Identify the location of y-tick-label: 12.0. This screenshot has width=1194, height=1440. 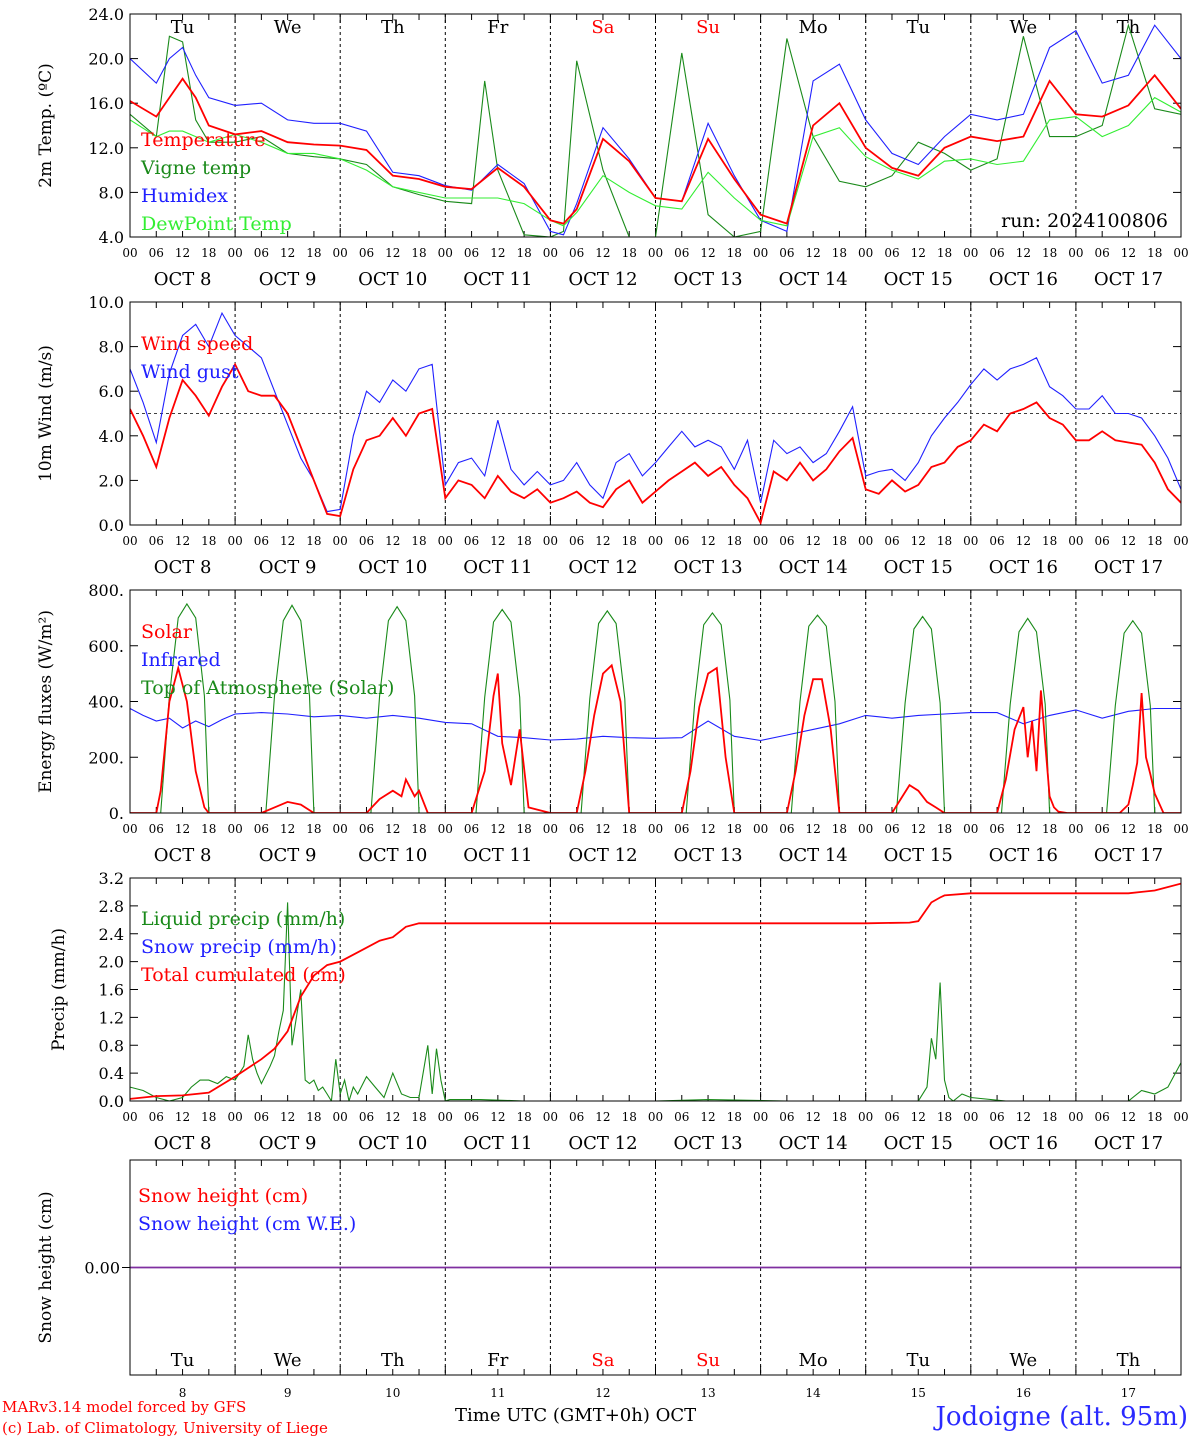
(106, 148).